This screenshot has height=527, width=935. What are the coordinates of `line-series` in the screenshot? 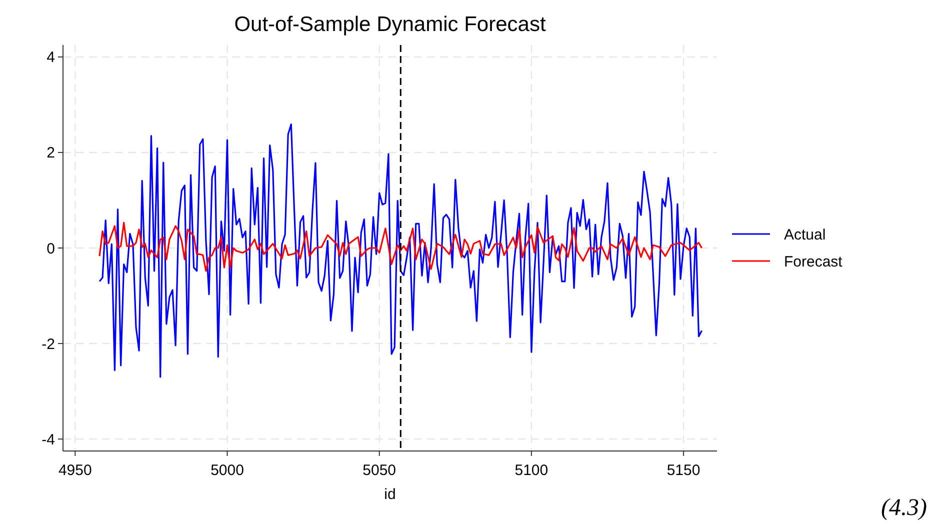 It's located at (400, 247).